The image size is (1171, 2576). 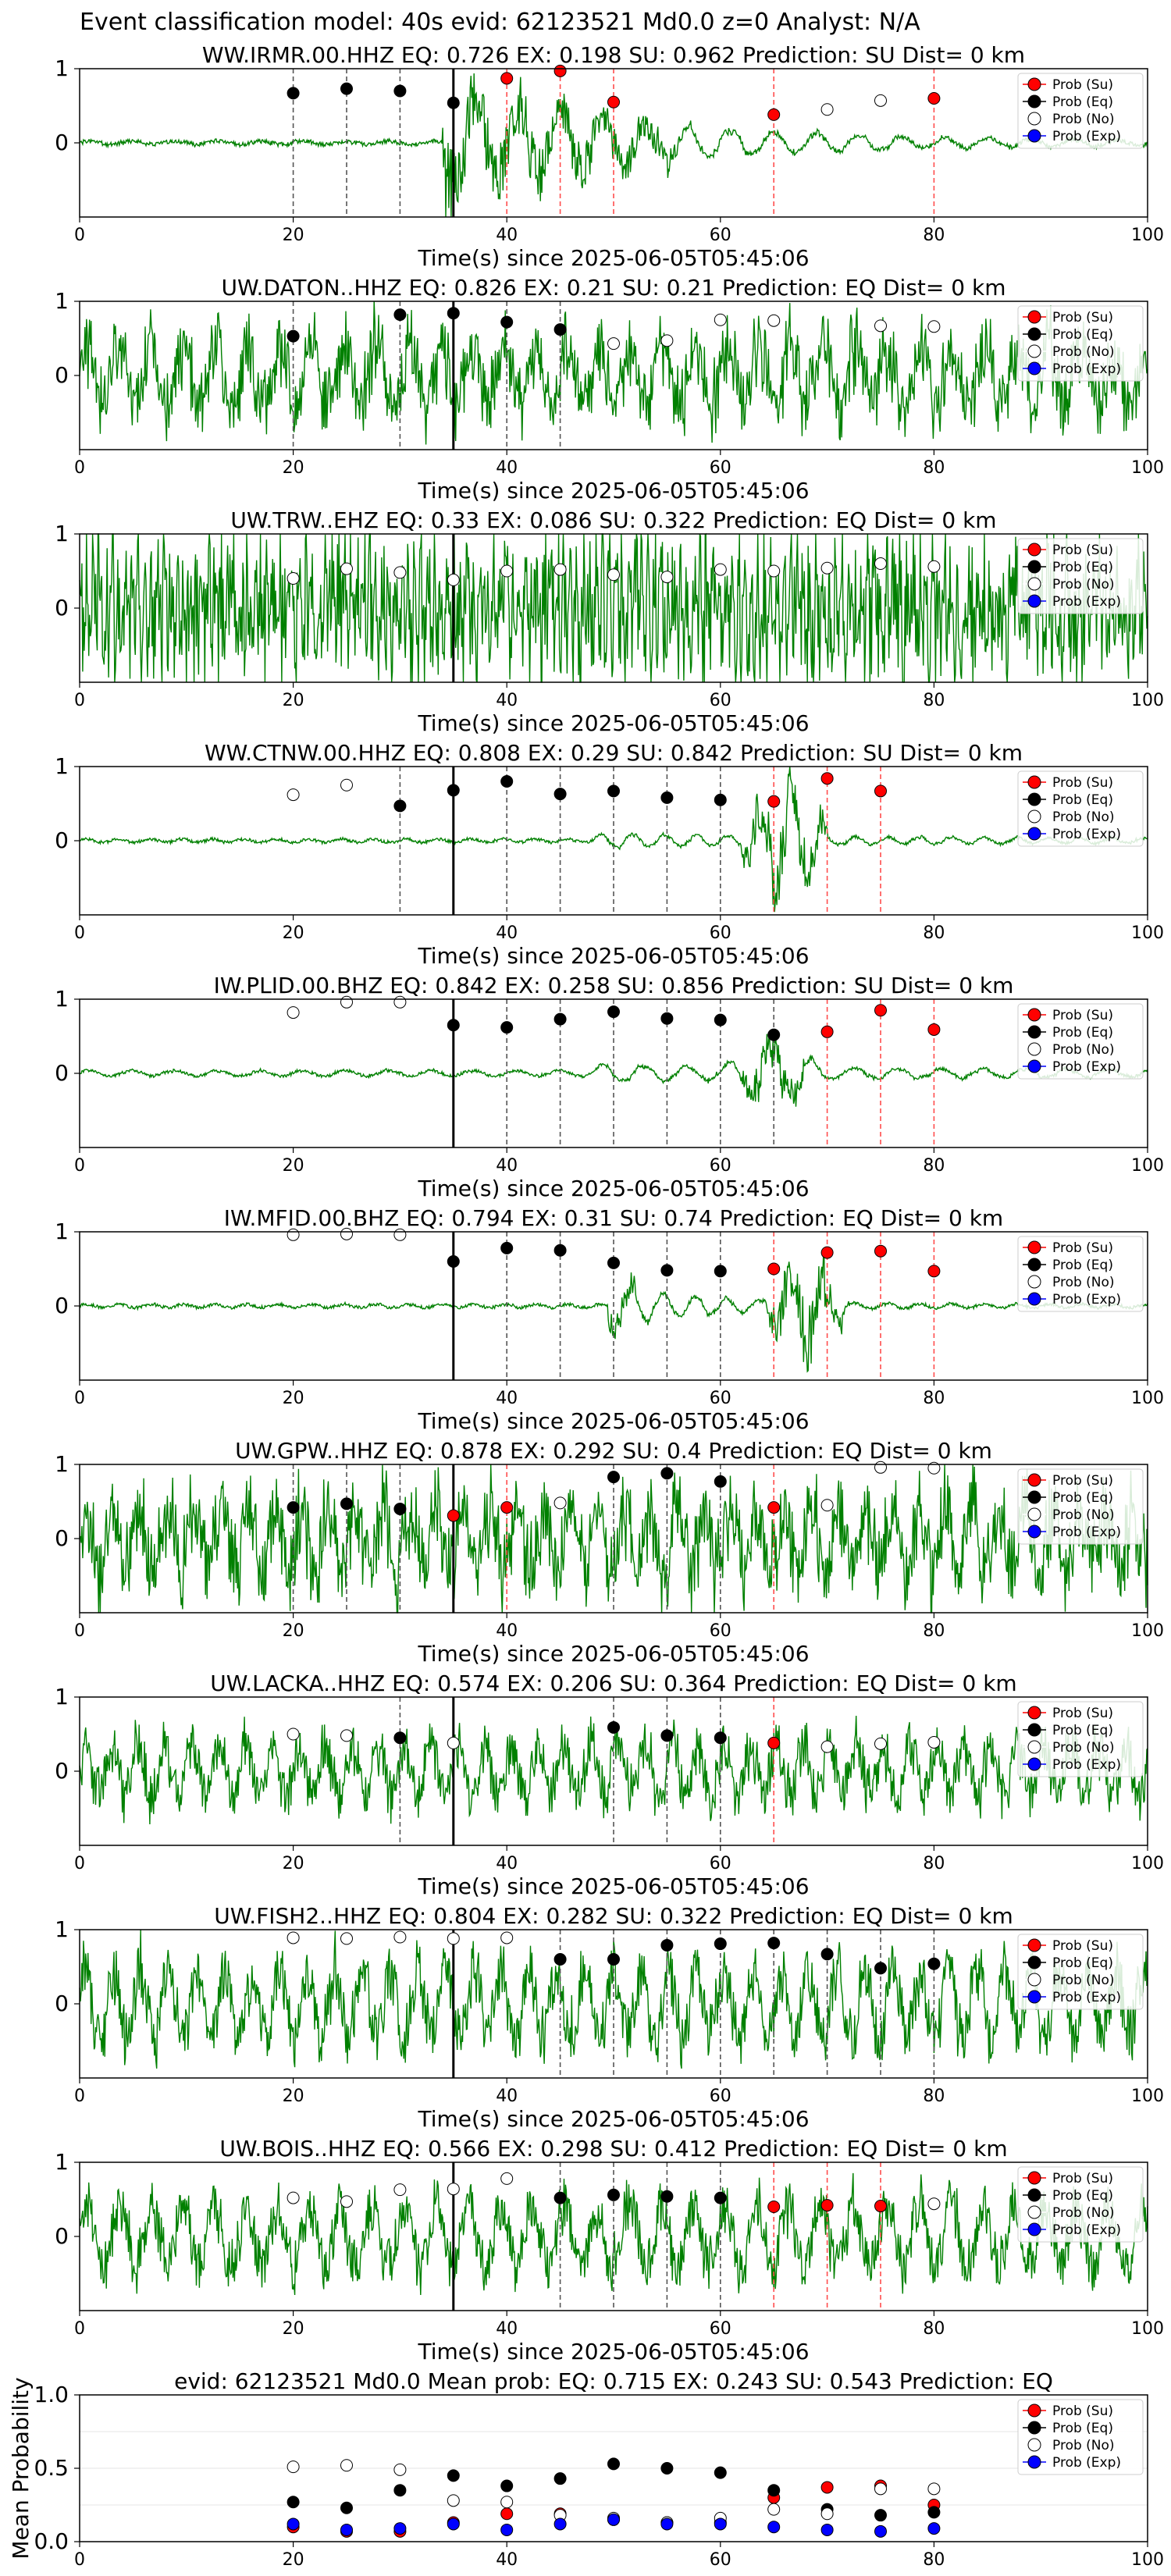 What do you see at coordinates (51, 2394) in the screenshot?
I see `y-tick-label: 1.0` at bounding box center [51, 2394].